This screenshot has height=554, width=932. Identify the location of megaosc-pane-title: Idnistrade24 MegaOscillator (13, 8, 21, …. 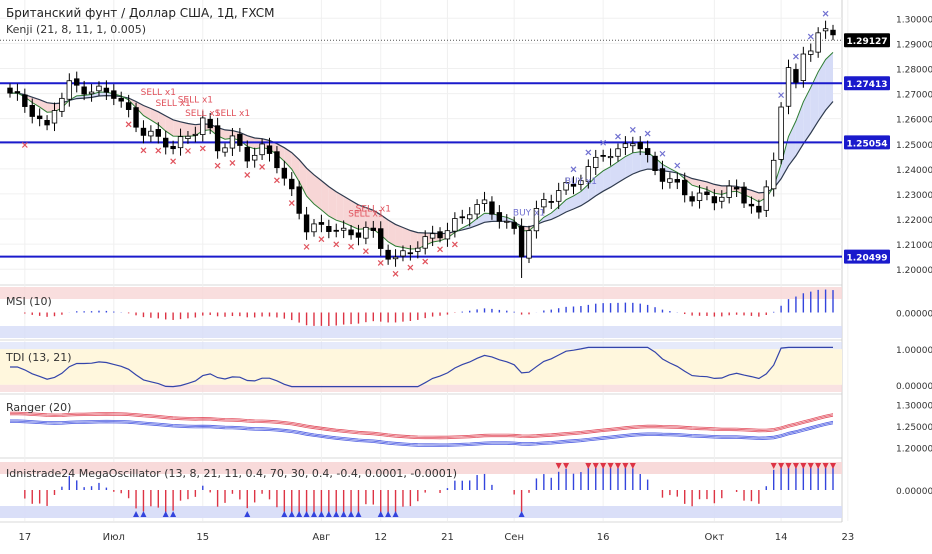
(231, 473).